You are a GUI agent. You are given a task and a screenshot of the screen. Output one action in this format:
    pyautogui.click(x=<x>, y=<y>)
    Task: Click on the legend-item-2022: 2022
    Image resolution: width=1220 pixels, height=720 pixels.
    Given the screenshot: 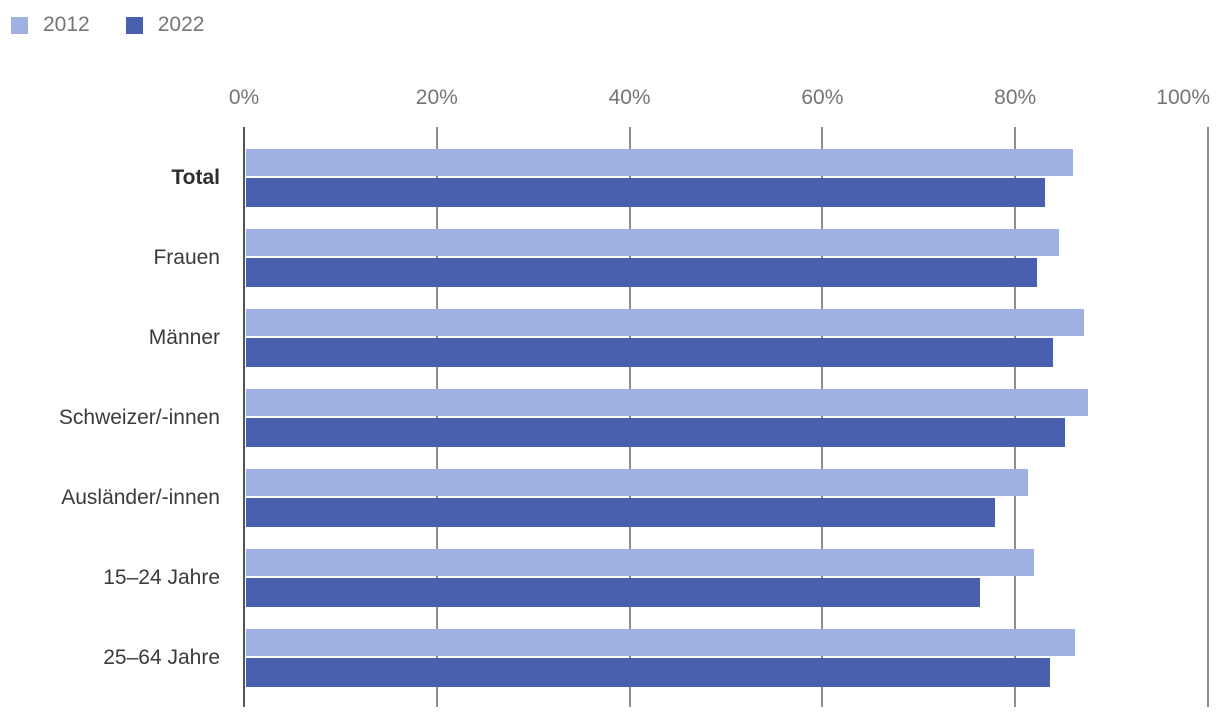 What is the action you would take?
    pyautogui.click(x=165, y=24)
    